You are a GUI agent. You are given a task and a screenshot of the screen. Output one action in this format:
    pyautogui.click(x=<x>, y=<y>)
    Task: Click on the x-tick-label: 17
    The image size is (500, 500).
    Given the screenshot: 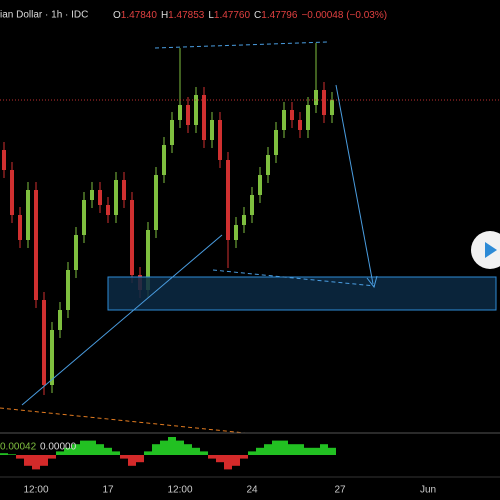 What is the action you would take?
    pyautogui.click(x=108, y=490)
    